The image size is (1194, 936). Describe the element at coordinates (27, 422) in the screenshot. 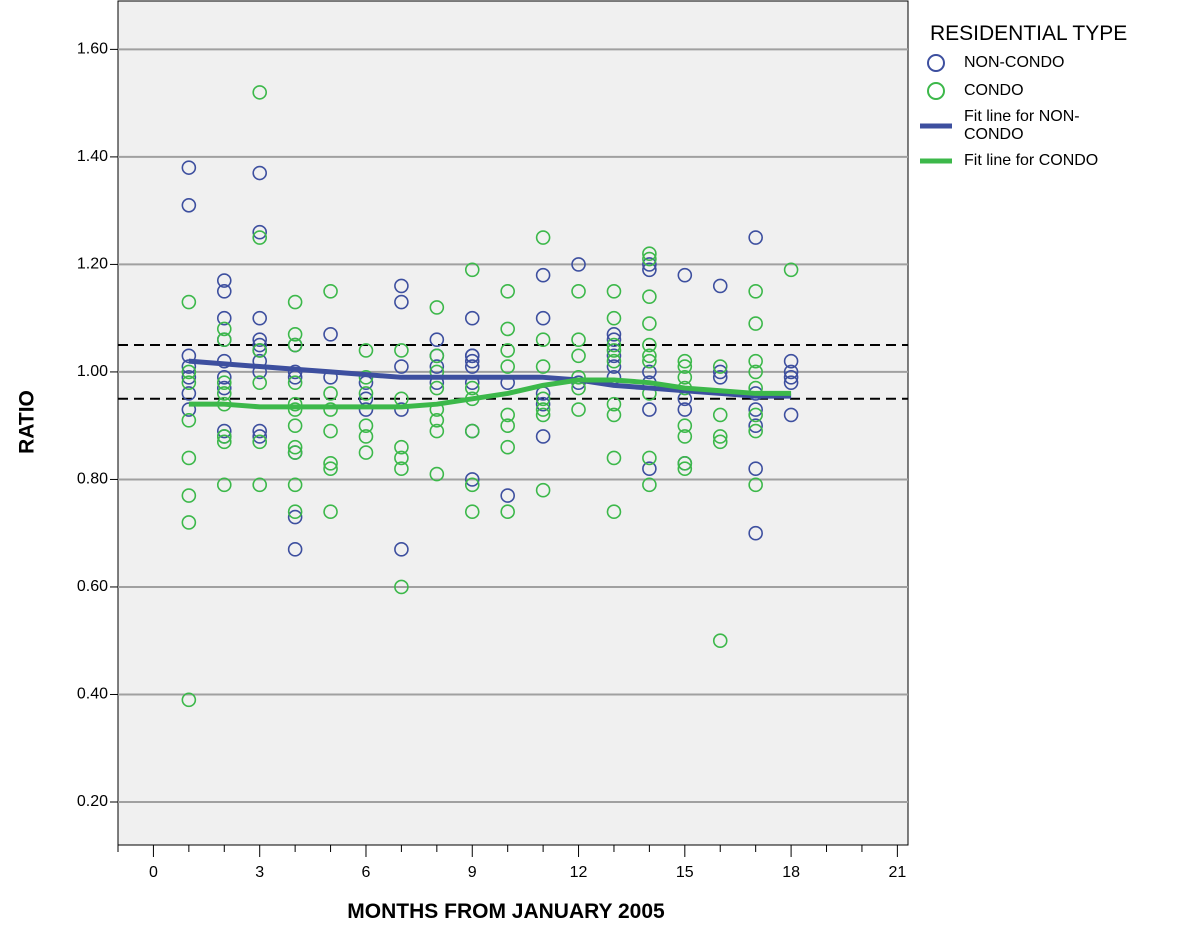

I see `y-axis-title: RATIO` at that location.